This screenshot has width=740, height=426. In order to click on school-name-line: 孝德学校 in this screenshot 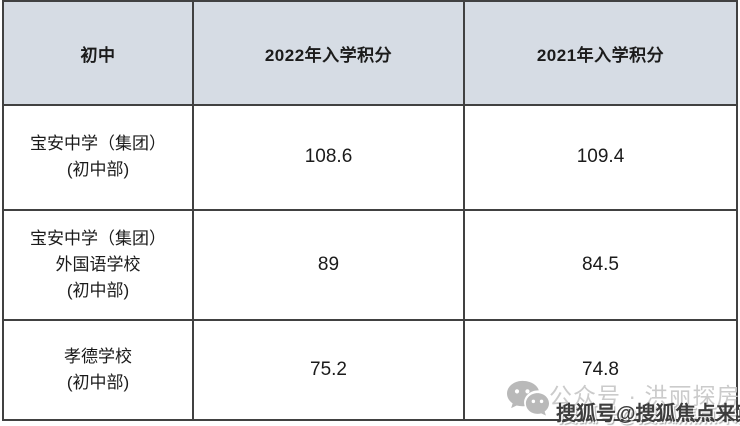, I will do `click(98, 357)`.